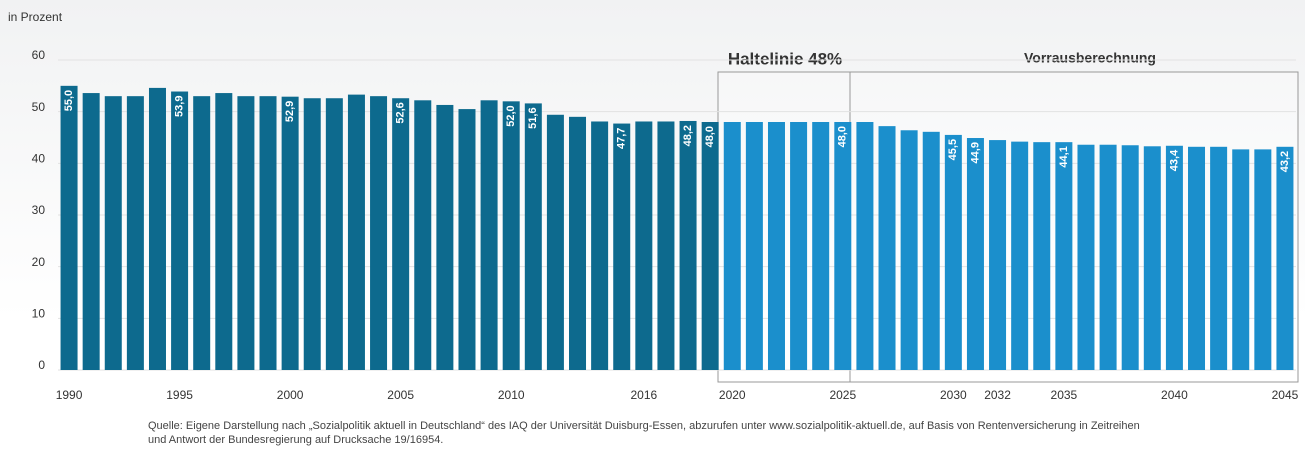 The image size is (1305, 456). I want to click on x-tick-label: 2000, so click(290, 395).